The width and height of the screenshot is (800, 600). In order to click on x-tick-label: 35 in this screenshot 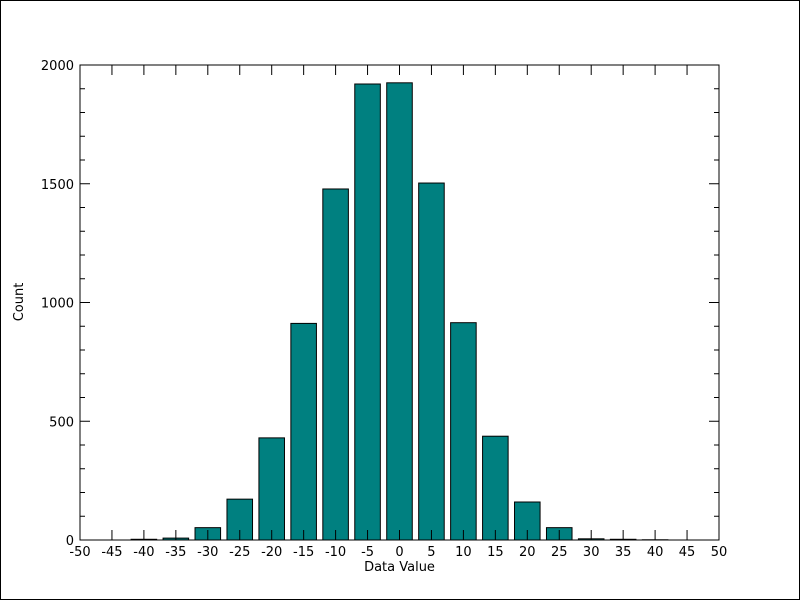, I will do `click(623, 552)`.